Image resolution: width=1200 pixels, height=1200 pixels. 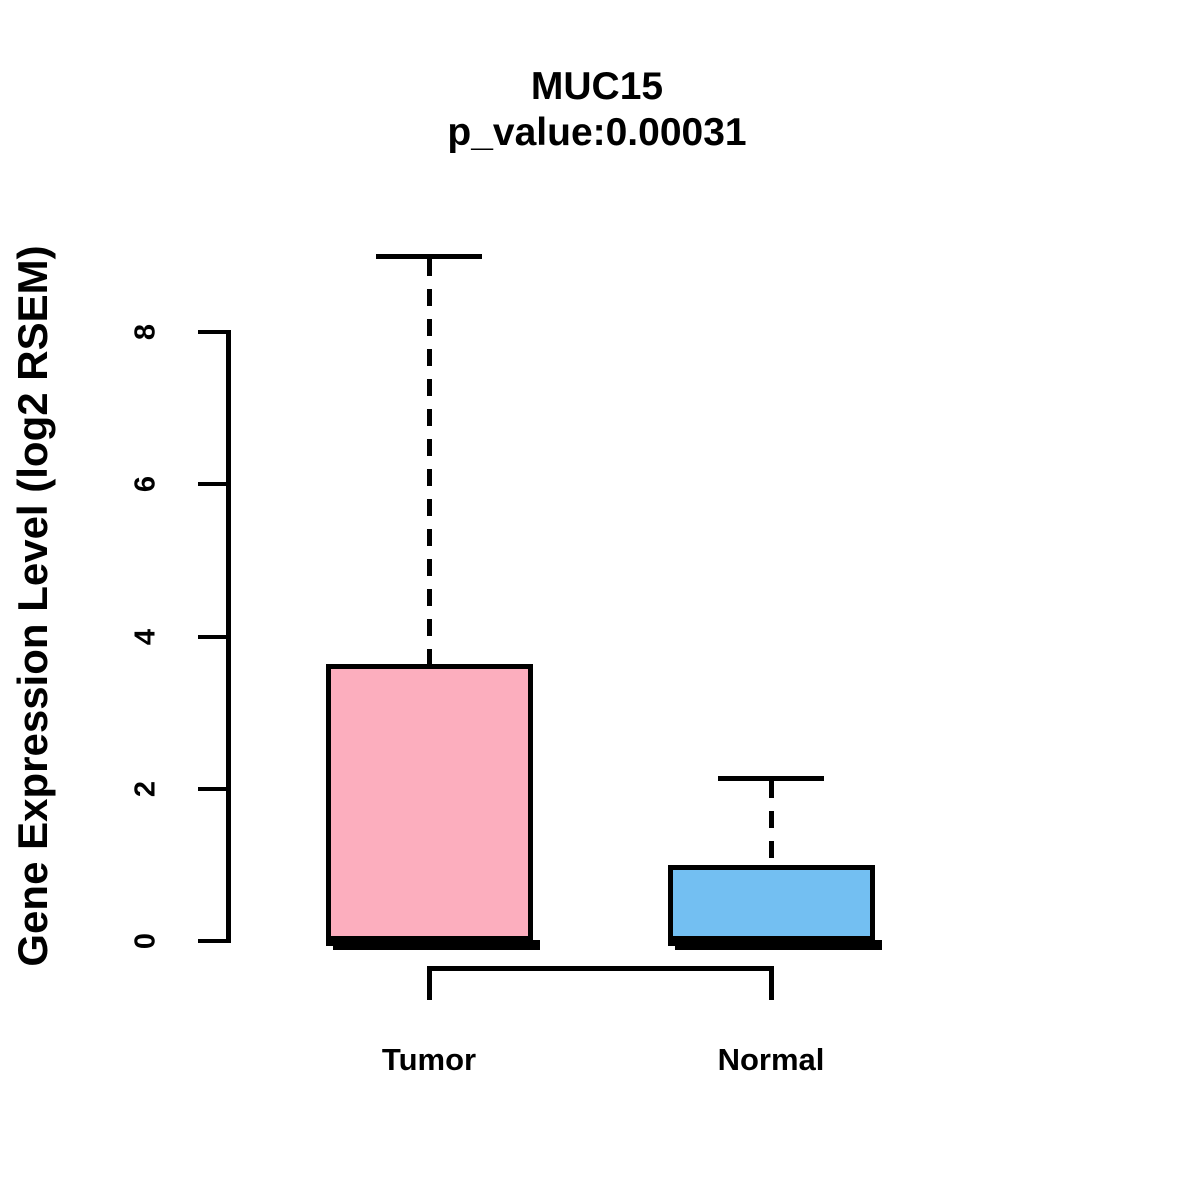 I want to click on box-normal, so click(x=771, y=902).